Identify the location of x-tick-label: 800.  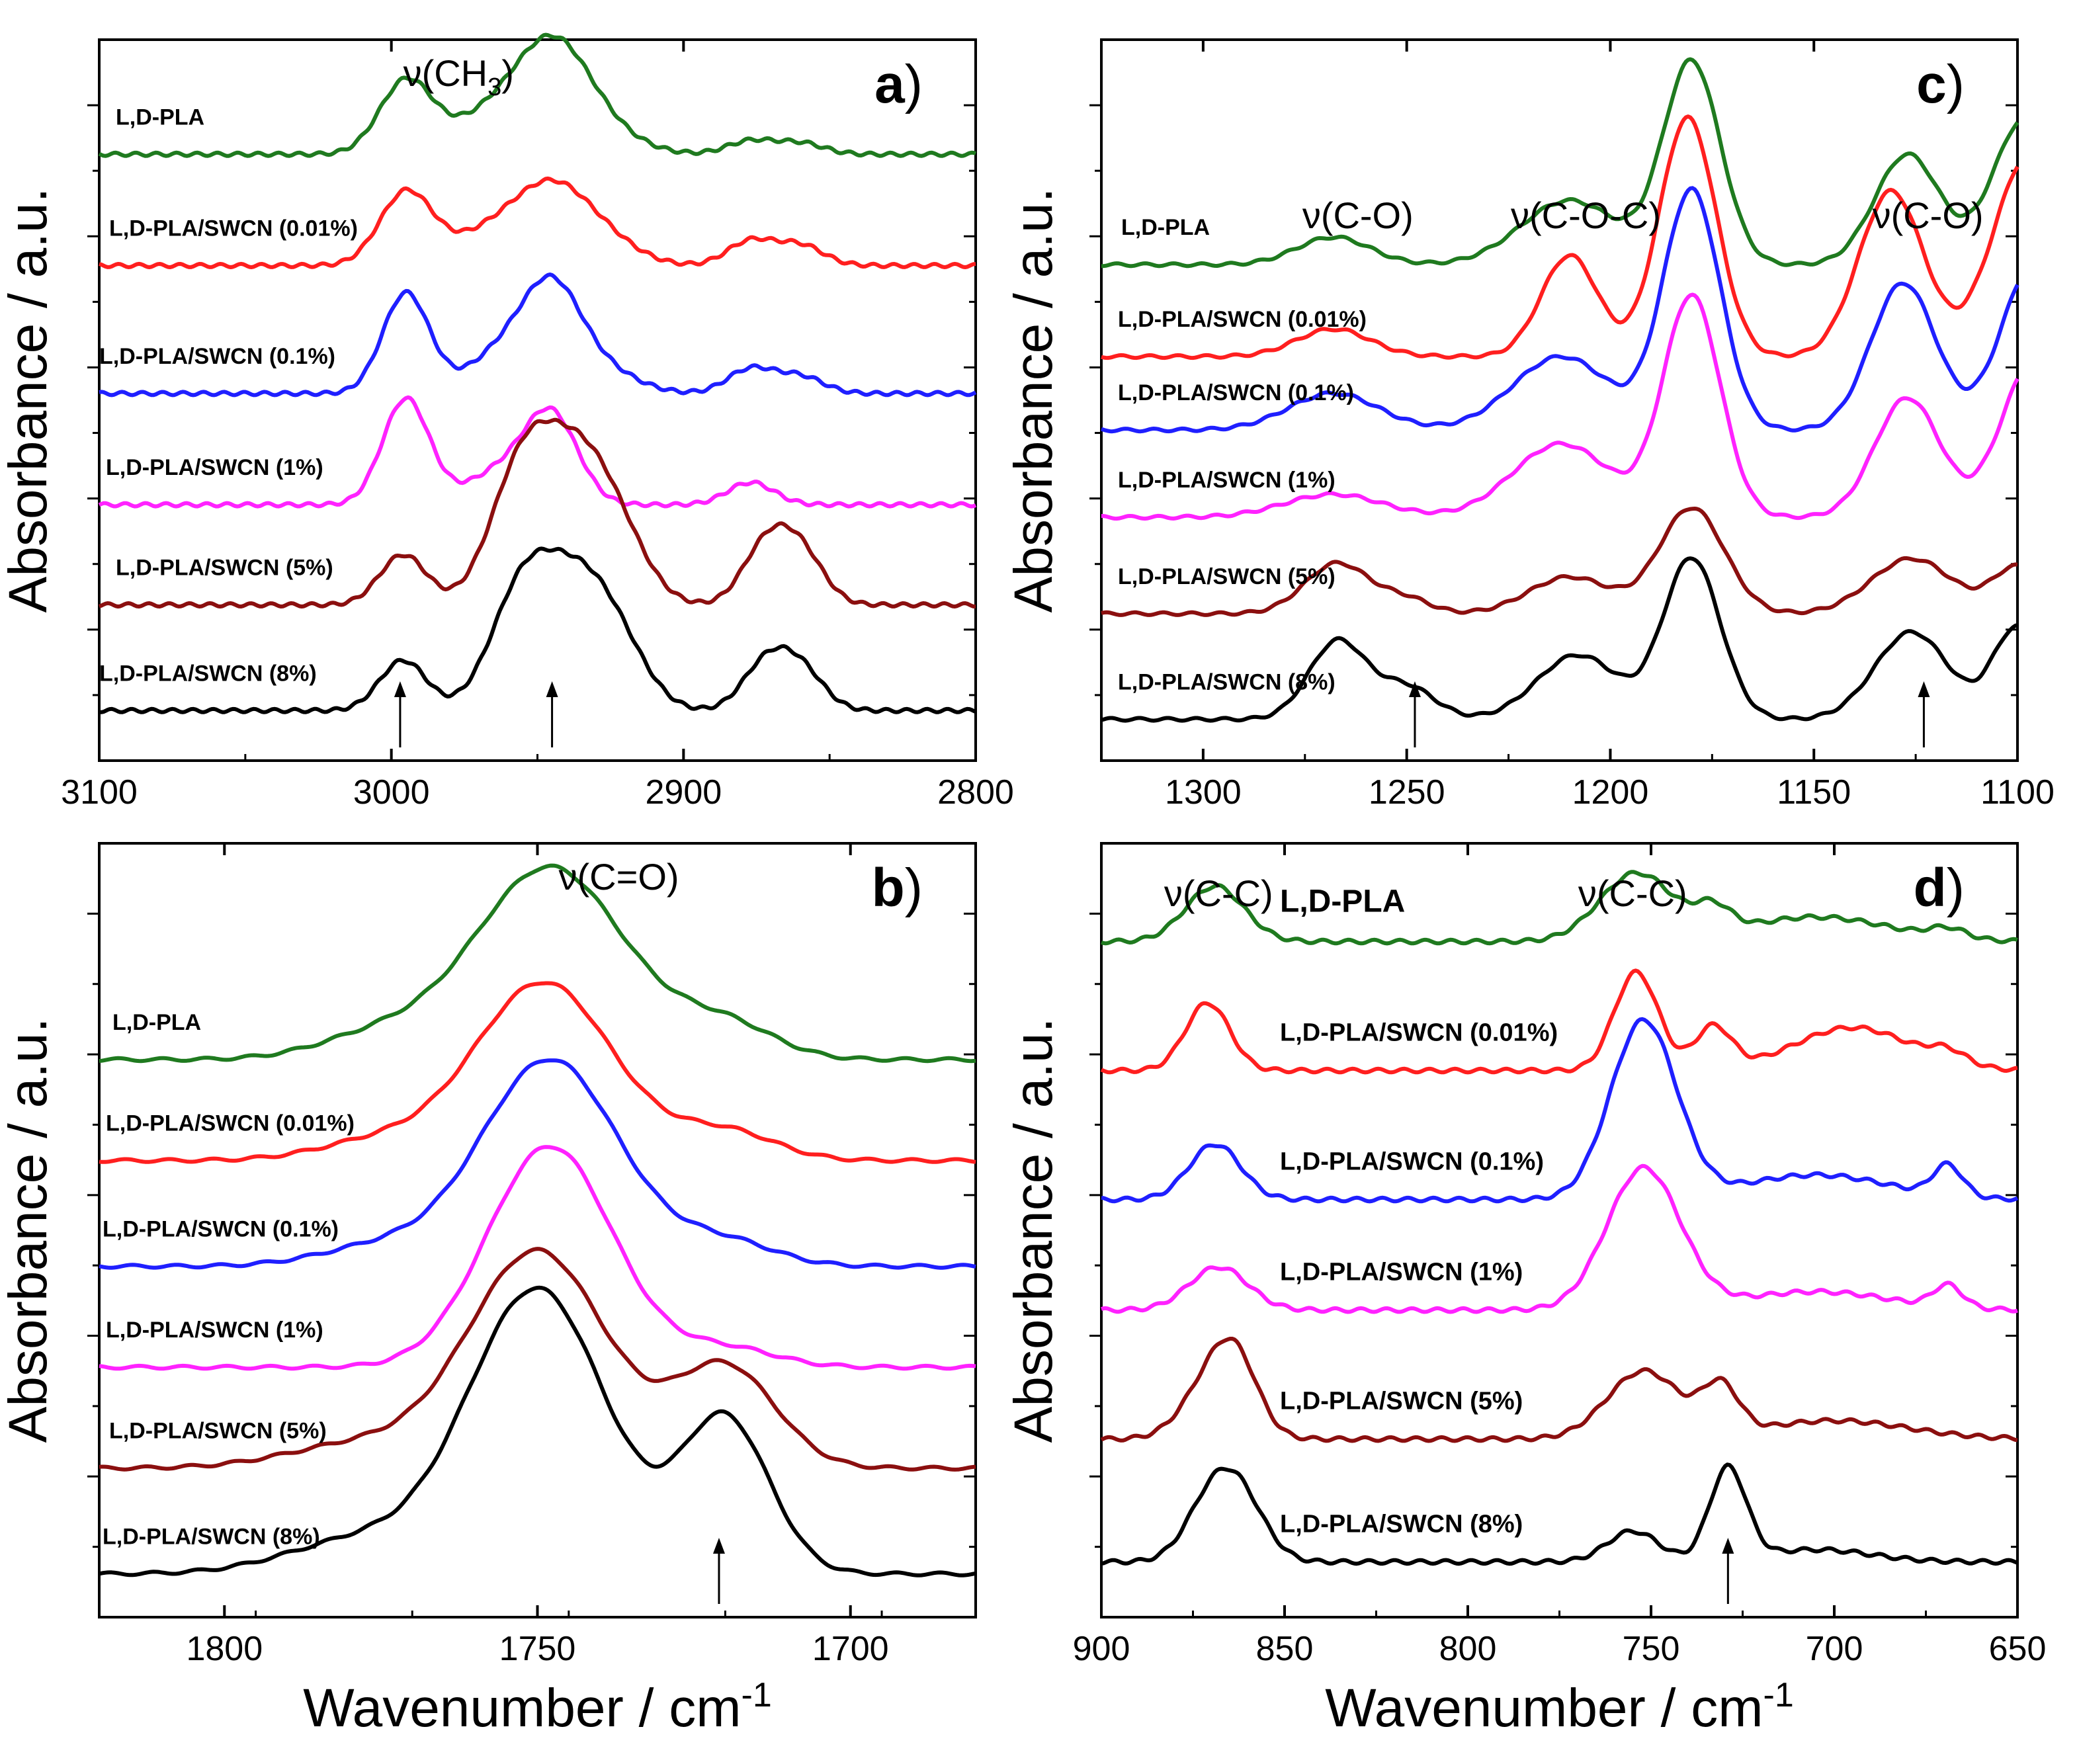
(1468, 1649).